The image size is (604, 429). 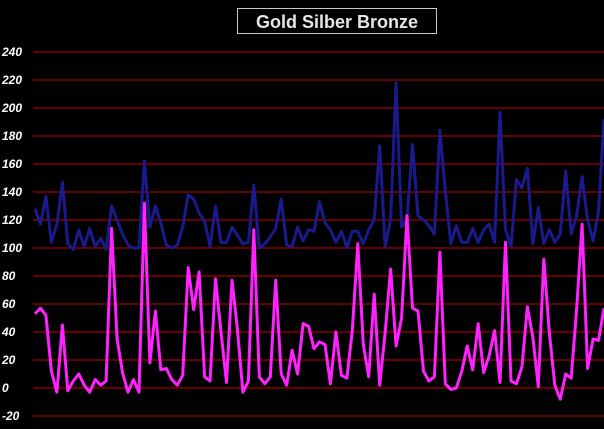 I want to click on y-tick-label: 160, so click(x=12, y=164).